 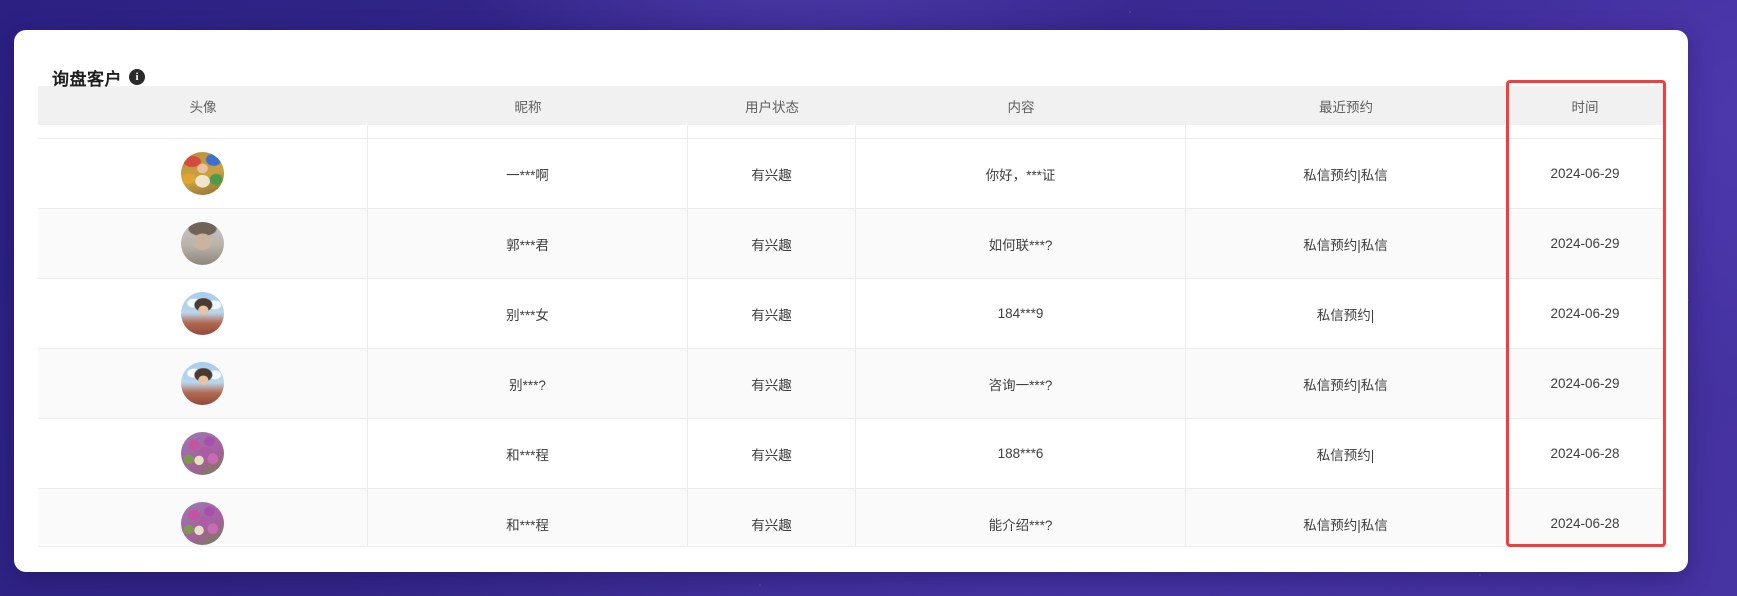 I want to click on column-header-nickname: 昵称, so click(x=528, y=107).